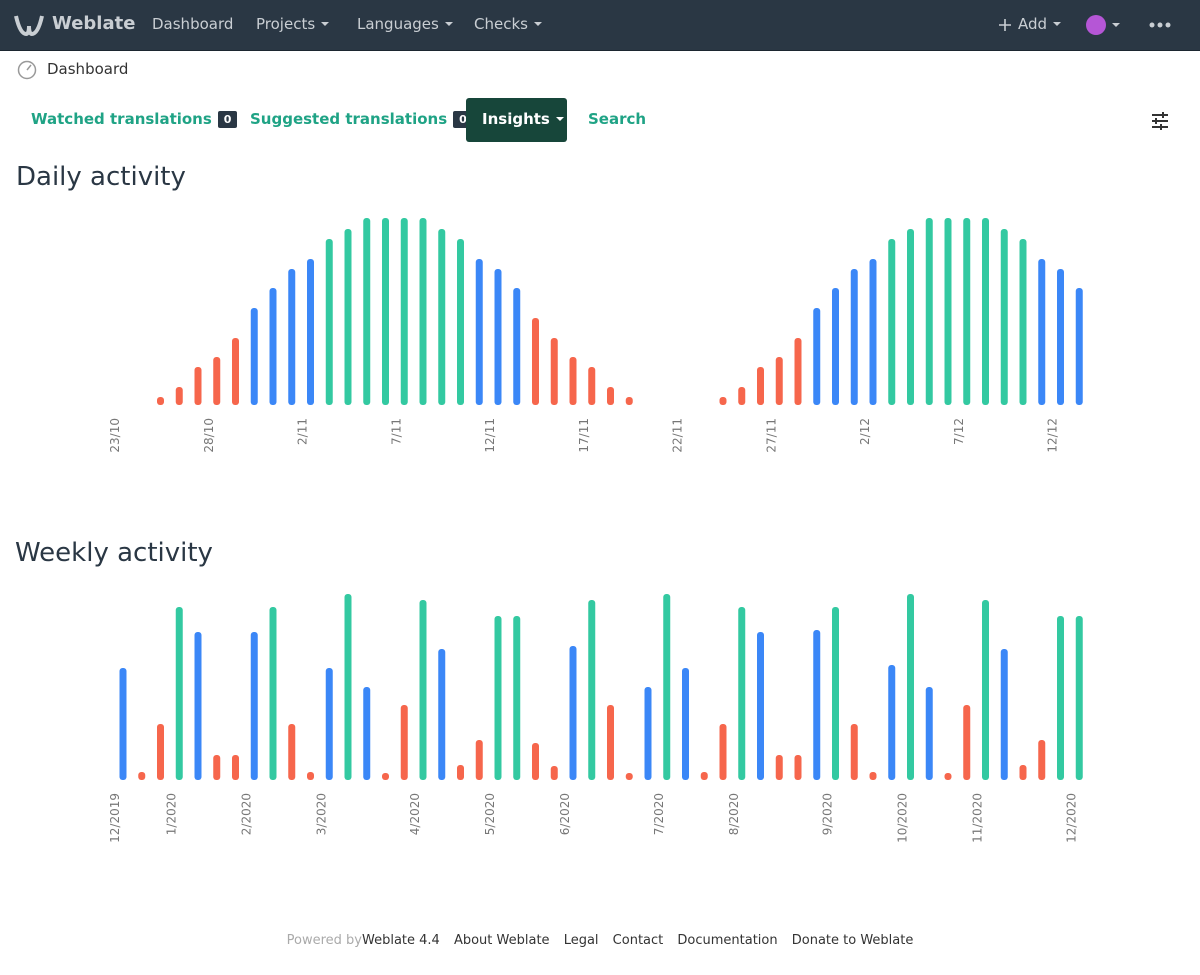  I want to click on settings-icon, so click(1160, 121).